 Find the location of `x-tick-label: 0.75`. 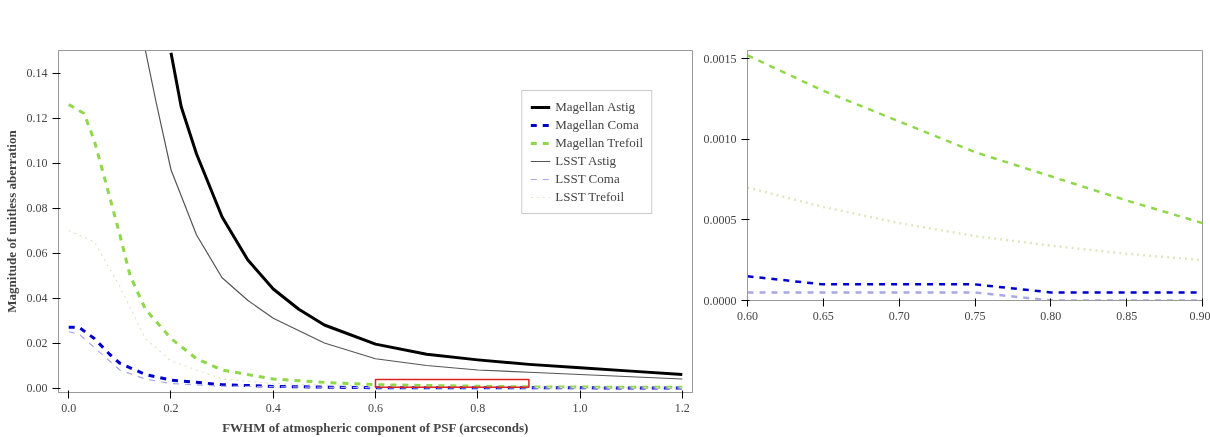

x-tick-label: 0.75 is located at coordinates (975, 315).